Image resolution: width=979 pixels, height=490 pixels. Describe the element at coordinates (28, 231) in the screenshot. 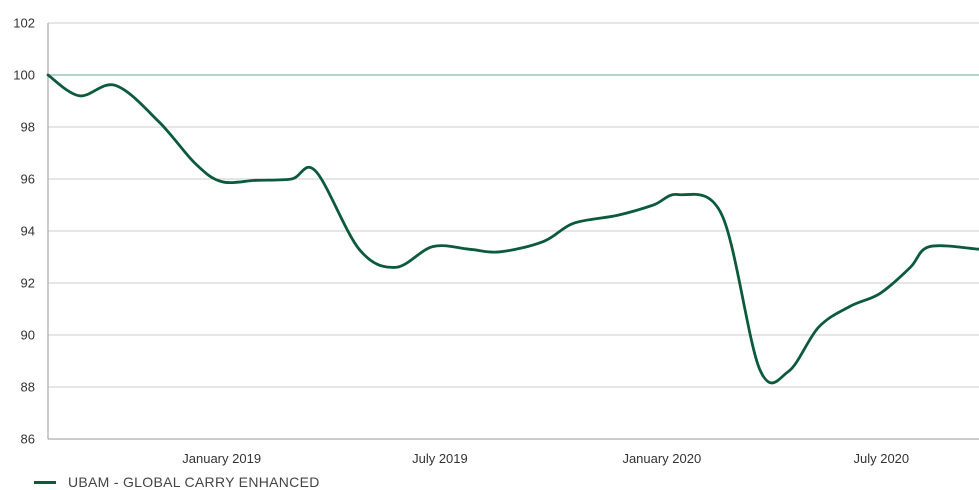

I see `y-tick-label: 94` at that location.